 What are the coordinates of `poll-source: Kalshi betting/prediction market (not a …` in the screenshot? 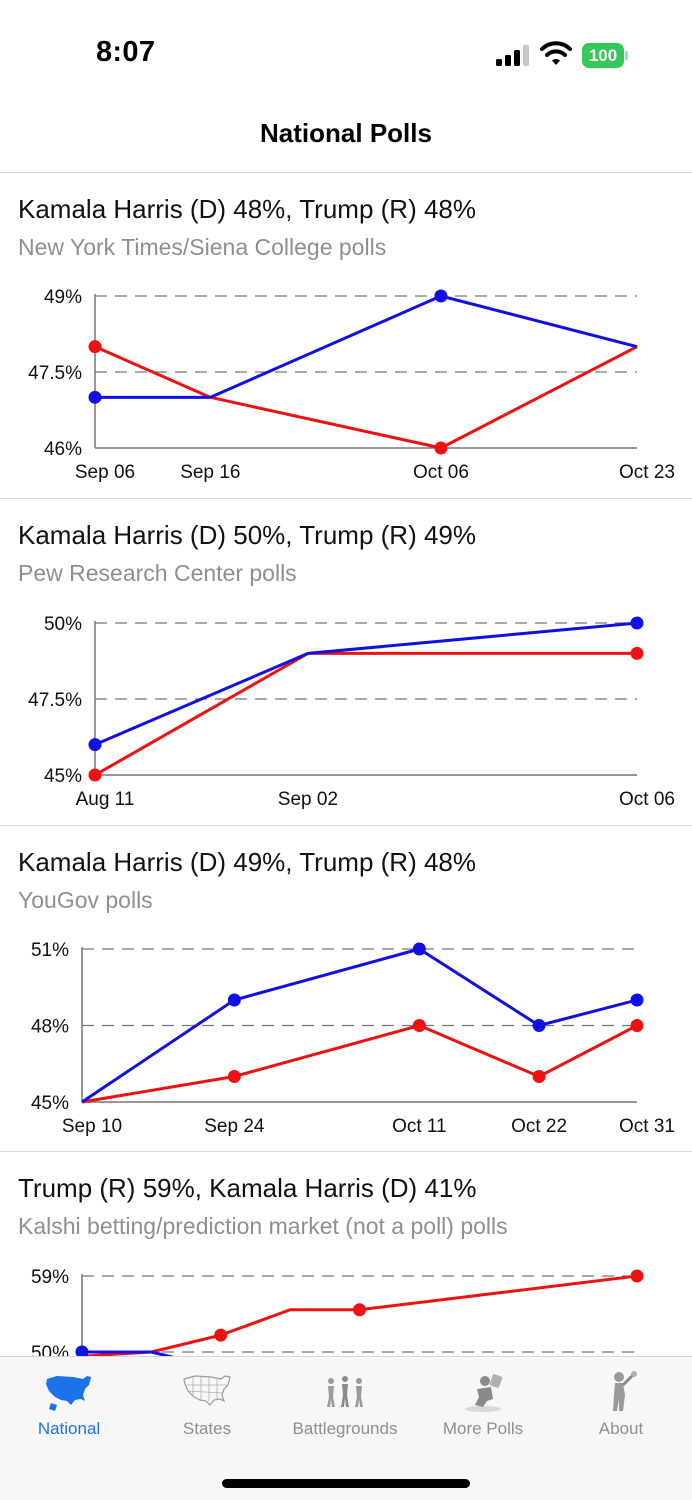 It's located at (263, 1226).